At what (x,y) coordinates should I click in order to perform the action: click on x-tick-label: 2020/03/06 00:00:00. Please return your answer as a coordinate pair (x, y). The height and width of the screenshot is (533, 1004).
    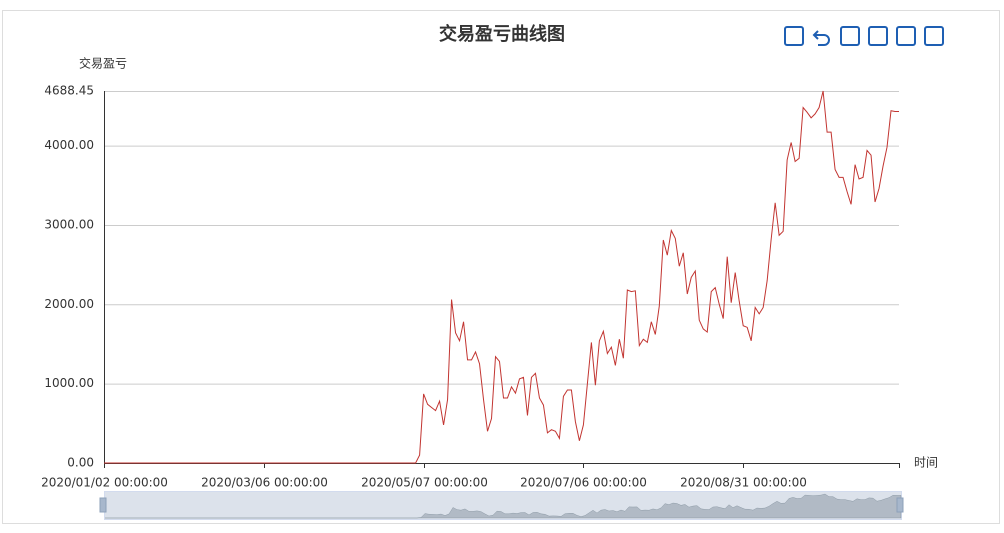
    Looking at the image, I should click on (264, 483).